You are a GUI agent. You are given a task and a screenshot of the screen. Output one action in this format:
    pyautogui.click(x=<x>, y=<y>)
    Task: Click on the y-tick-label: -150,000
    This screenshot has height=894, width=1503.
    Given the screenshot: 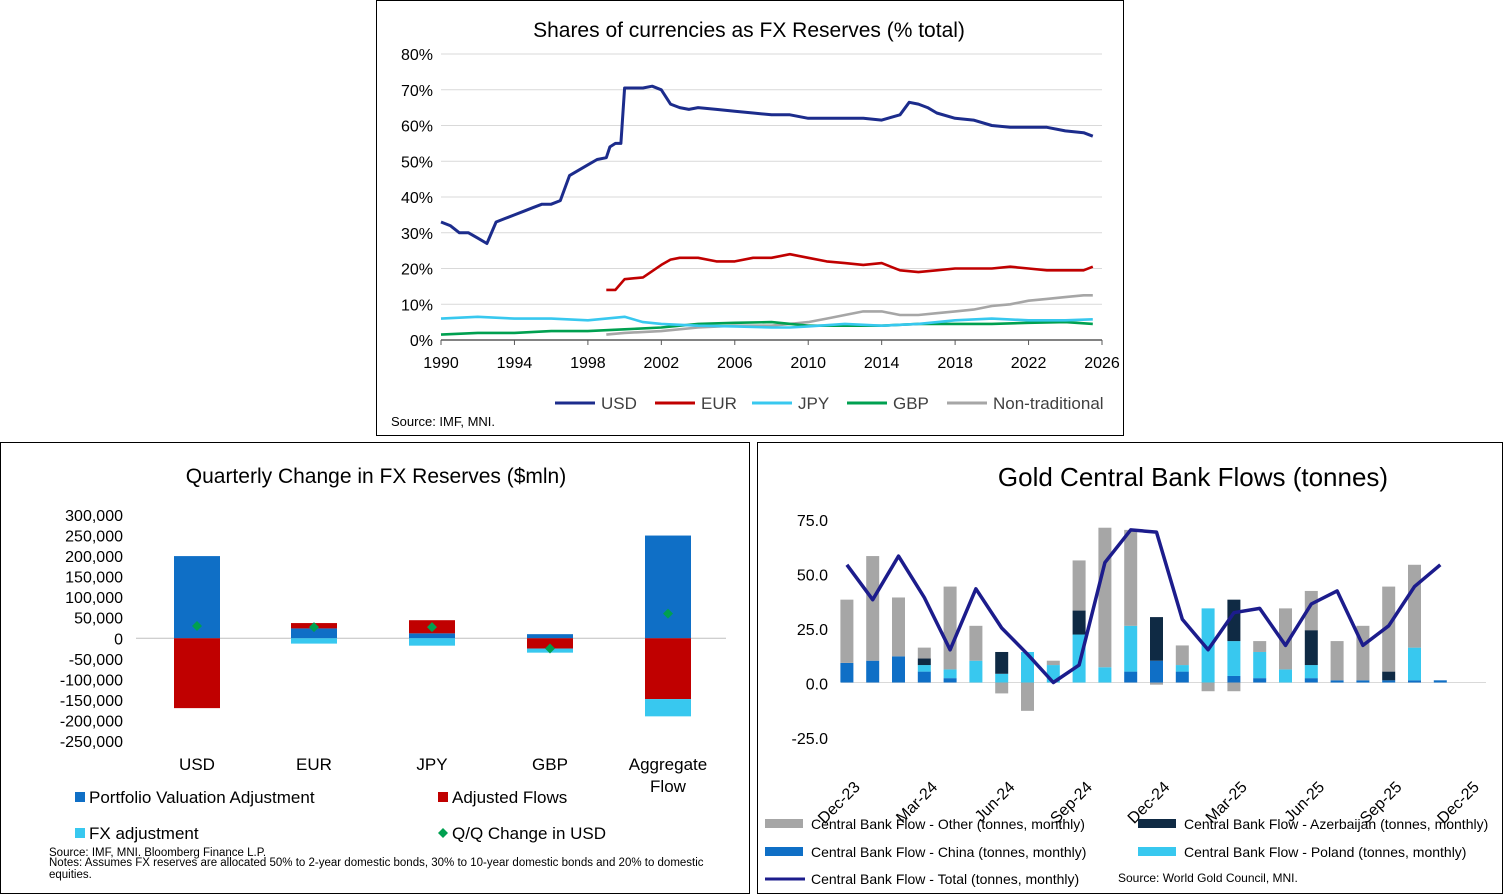 What is the action you would take?
    pyautogui.click(x=91, y=701)
    